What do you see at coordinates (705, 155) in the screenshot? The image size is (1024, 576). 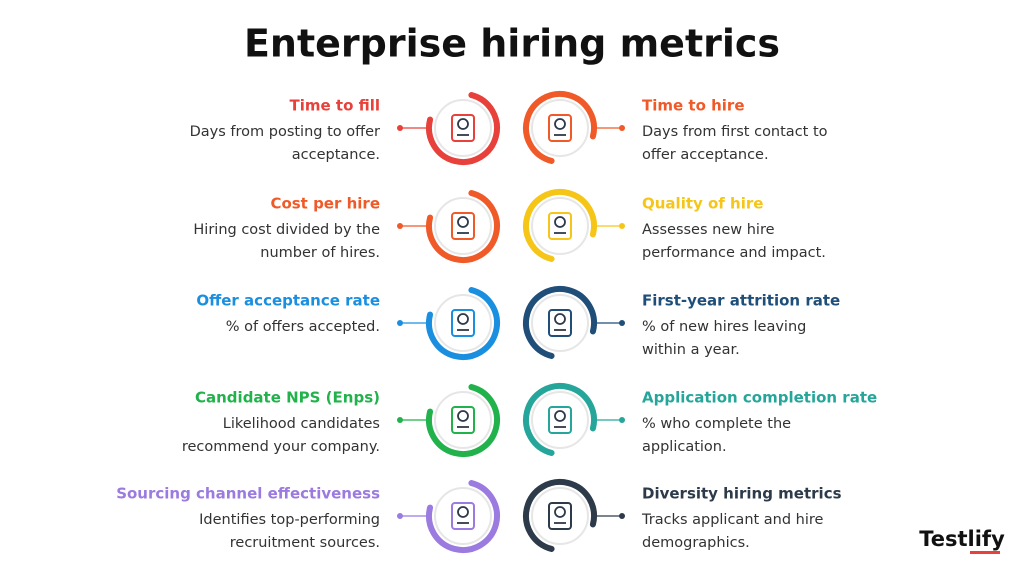 I see `metric-description: offer acceptance.` at bounding box center [705, 155].